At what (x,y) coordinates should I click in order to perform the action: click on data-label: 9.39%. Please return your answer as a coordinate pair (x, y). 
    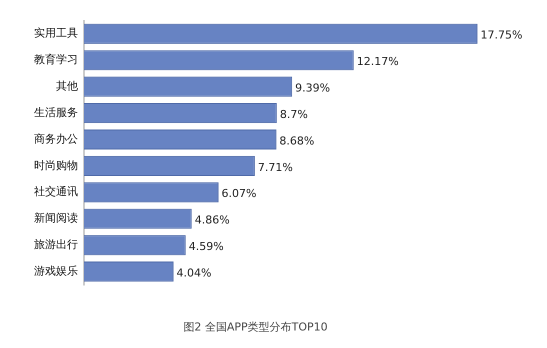
    Looking at the image, I should click on (312, 88).